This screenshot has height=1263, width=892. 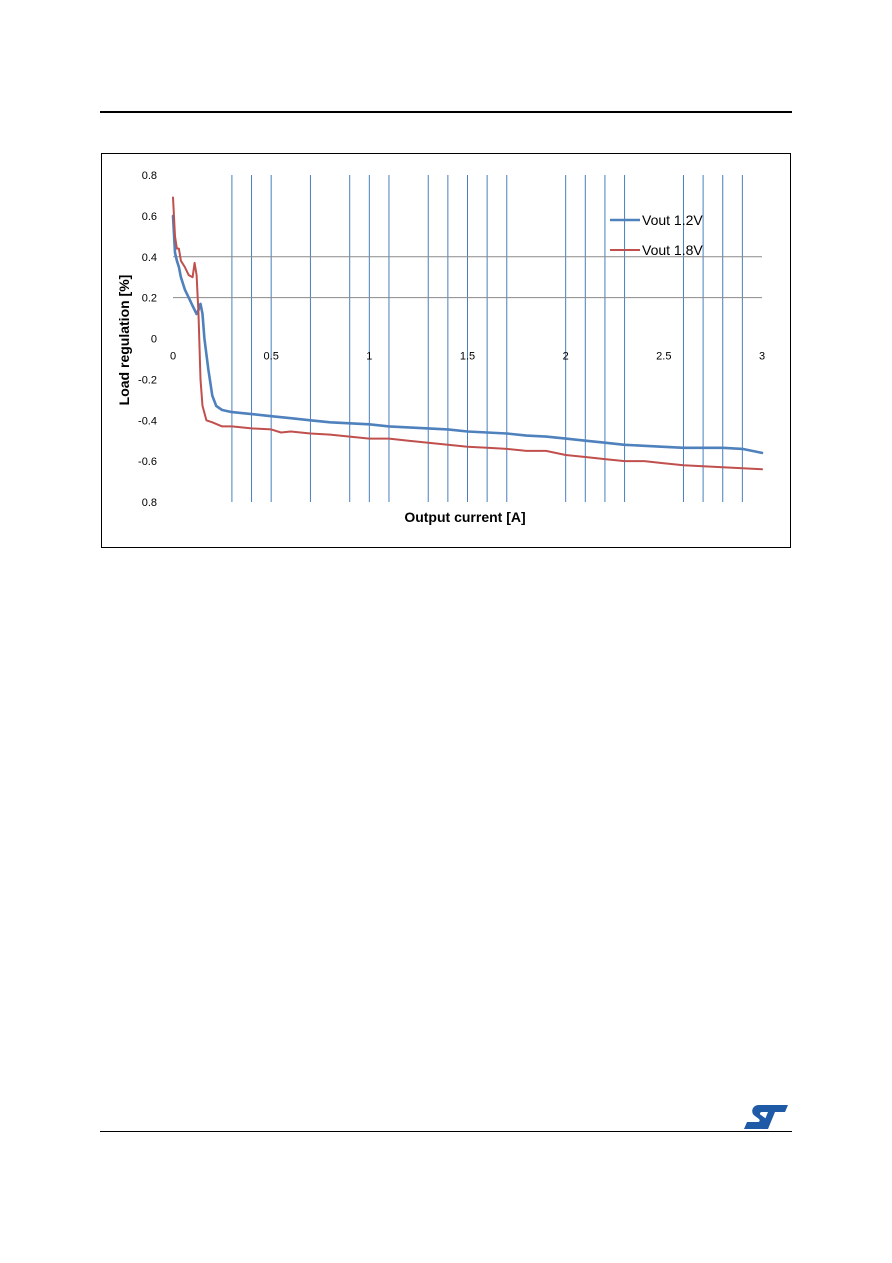 What do you see at coordinates (446, 1131) in the screenshot?
I see `footer-rule` at bounding box center [446, 1131].